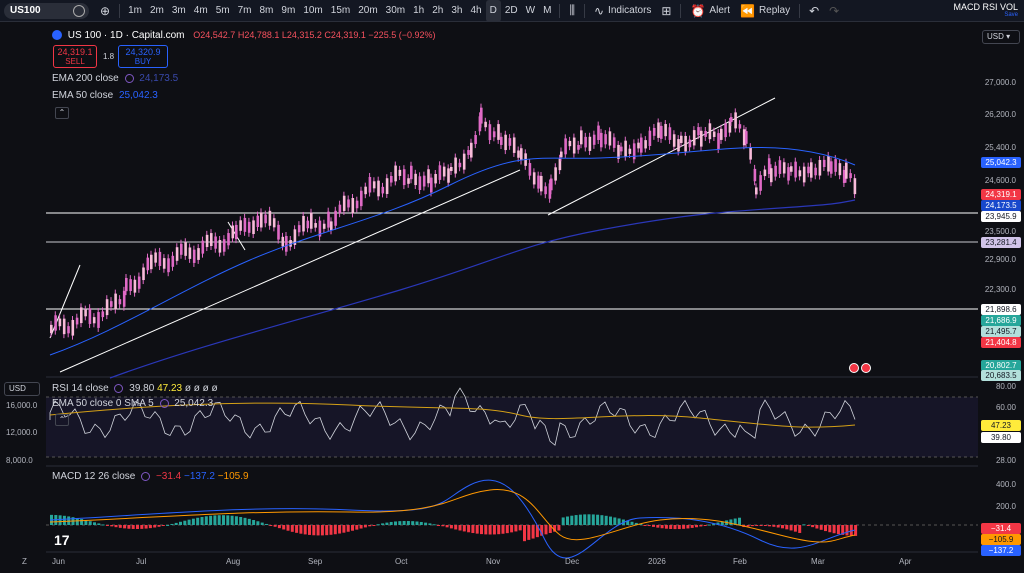 The image size is (1024, 573). I want to click on rsi-ema-legend: EMA 50 close 0 SMA 5 25,042.3, so click(132, 403).